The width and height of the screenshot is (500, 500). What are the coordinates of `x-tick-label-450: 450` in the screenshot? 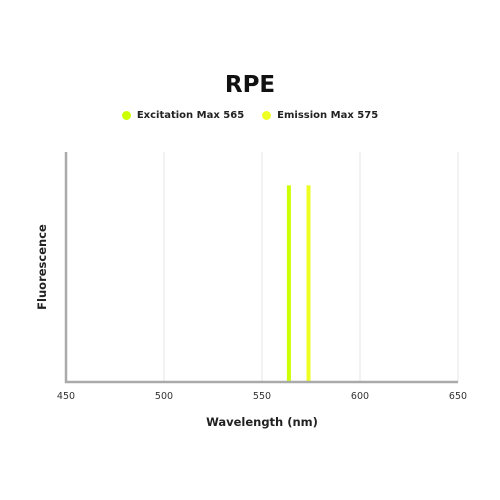 It's located at (66, 396).